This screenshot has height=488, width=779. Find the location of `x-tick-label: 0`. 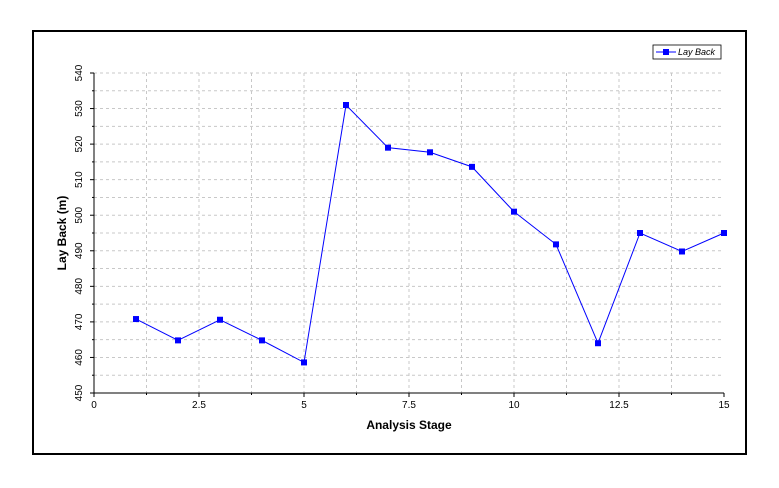

x-tick-label: 0 is located at coordinates (94, 405).